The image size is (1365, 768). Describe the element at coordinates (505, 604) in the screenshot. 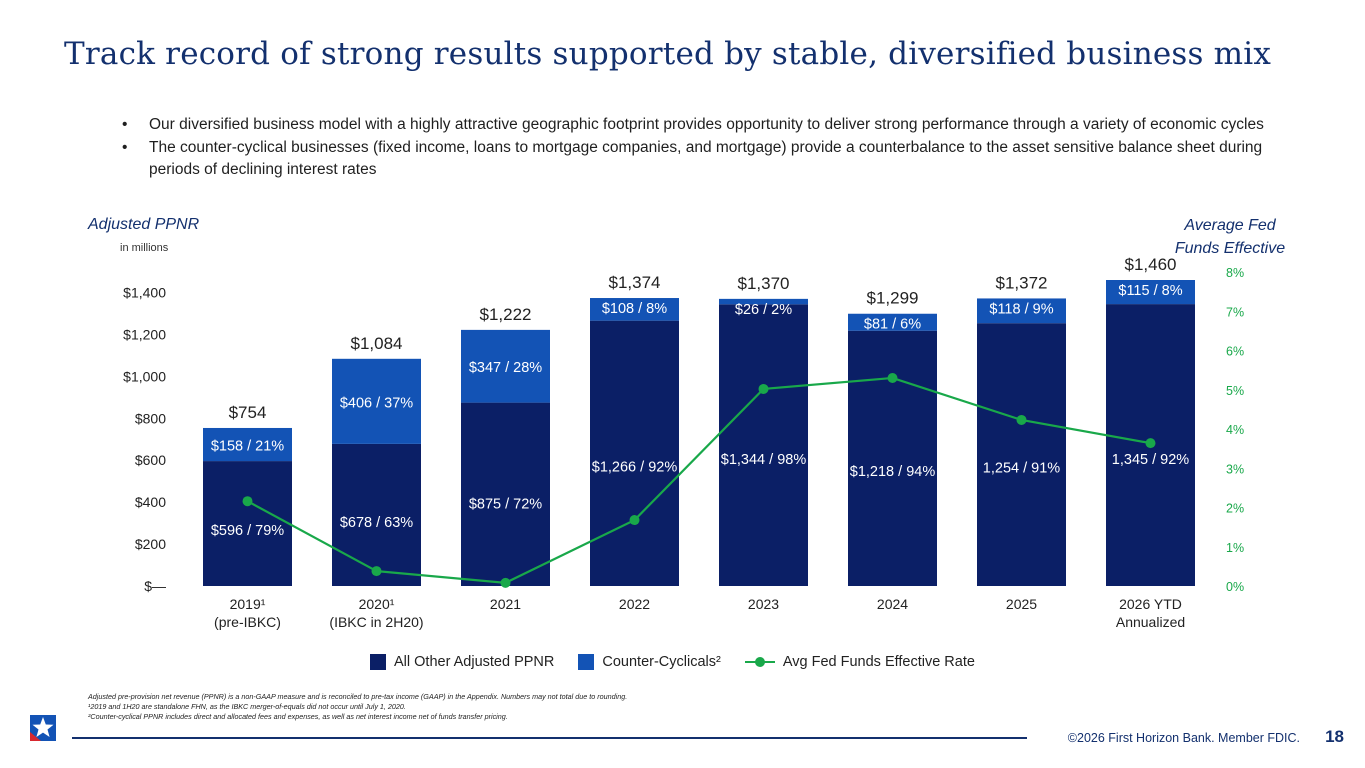

I see `x-tick-label: 2021` at that location.